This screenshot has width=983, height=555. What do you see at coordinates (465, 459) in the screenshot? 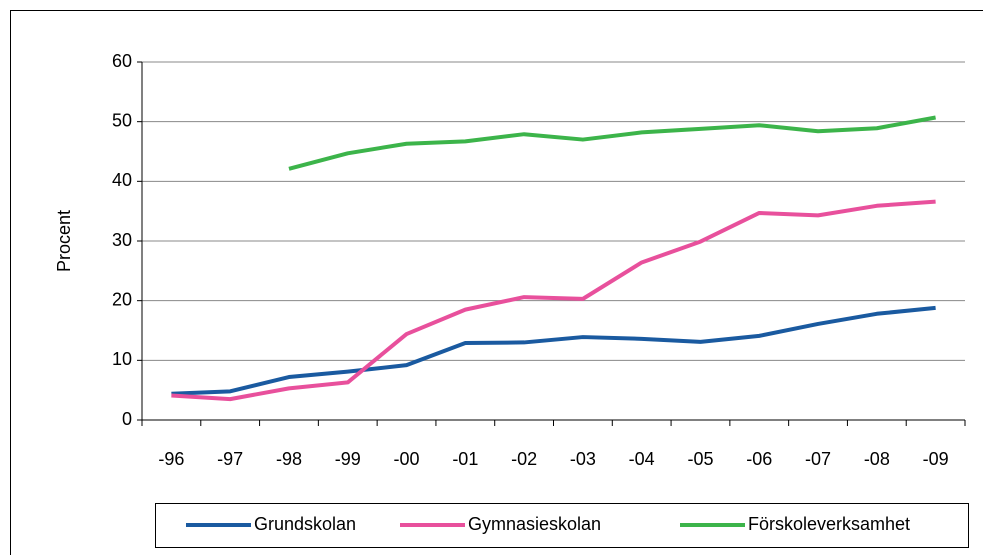
I see `x-tick-label: -01` at bounding box center [465, 459].